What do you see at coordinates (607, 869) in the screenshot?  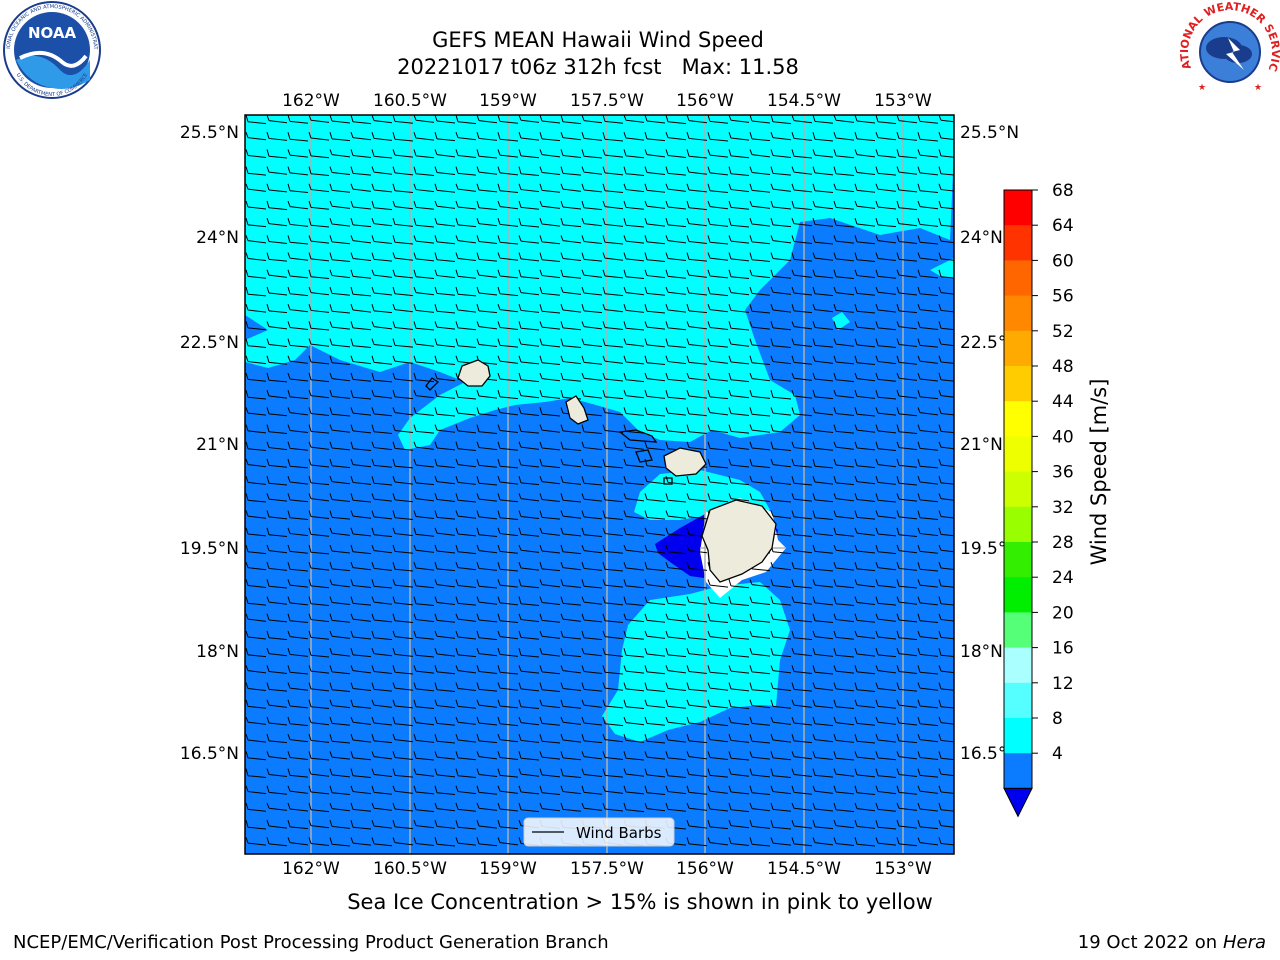 I see `lon-tick-label: 157.5°W` at bounding box center [607, 869].